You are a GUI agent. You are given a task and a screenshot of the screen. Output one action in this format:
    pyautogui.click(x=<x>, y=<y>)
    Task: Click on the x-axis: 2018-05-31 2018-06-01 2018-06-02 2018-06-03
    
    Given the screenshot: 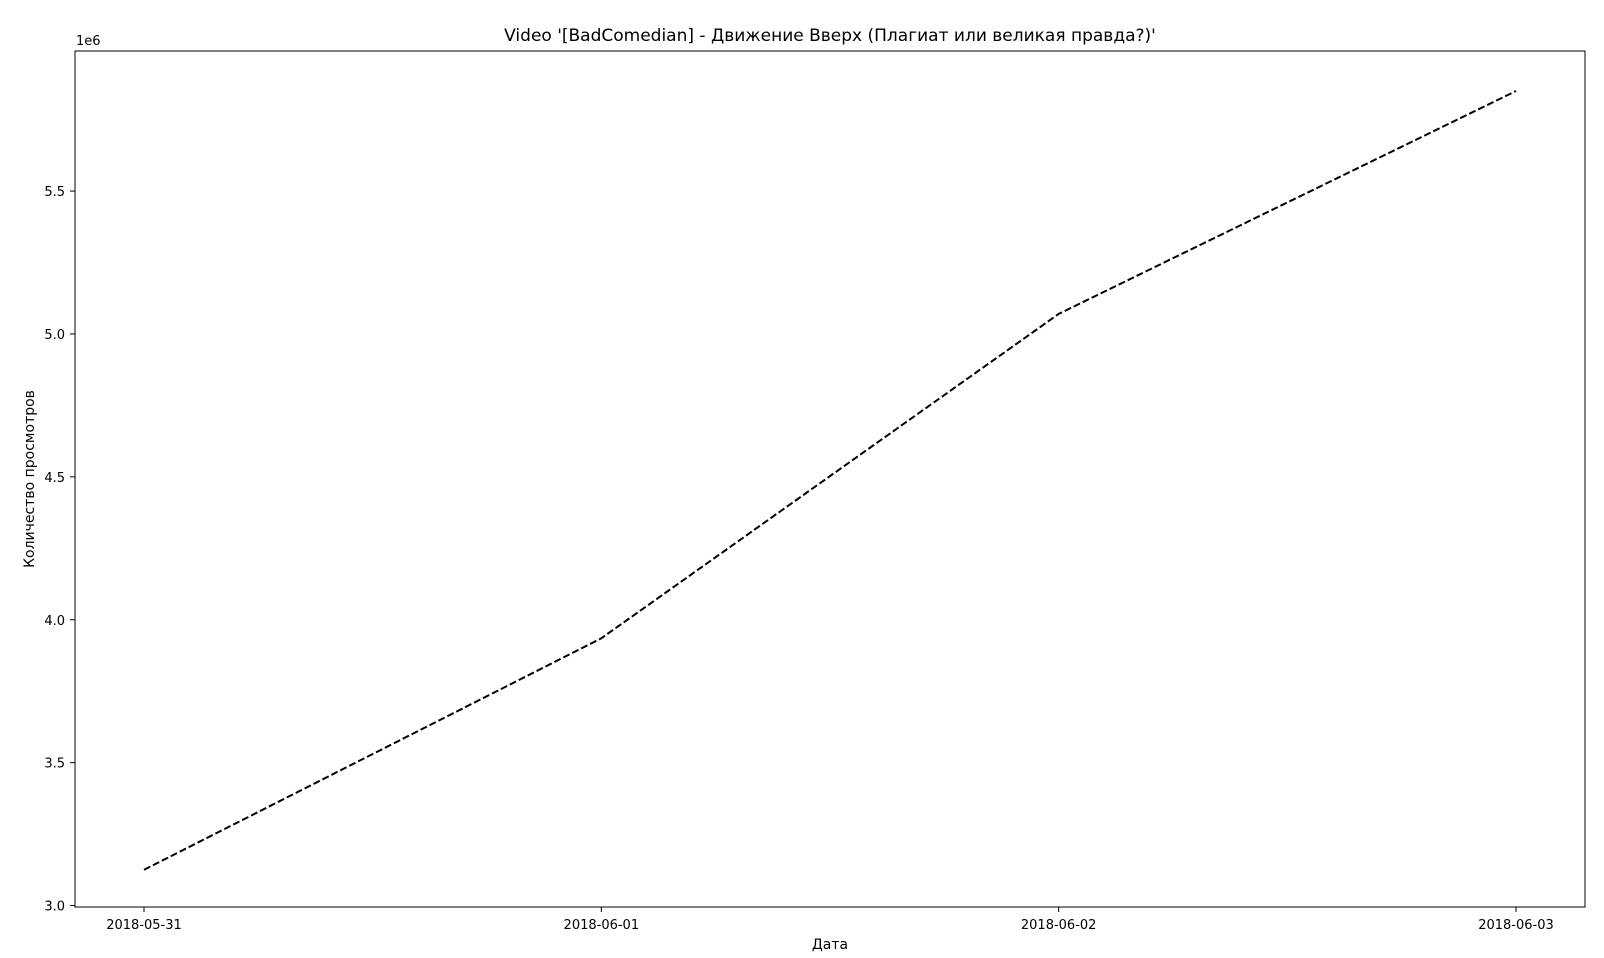 What is the action you would take?
    pyautogui.click(x=830, y=920)
    